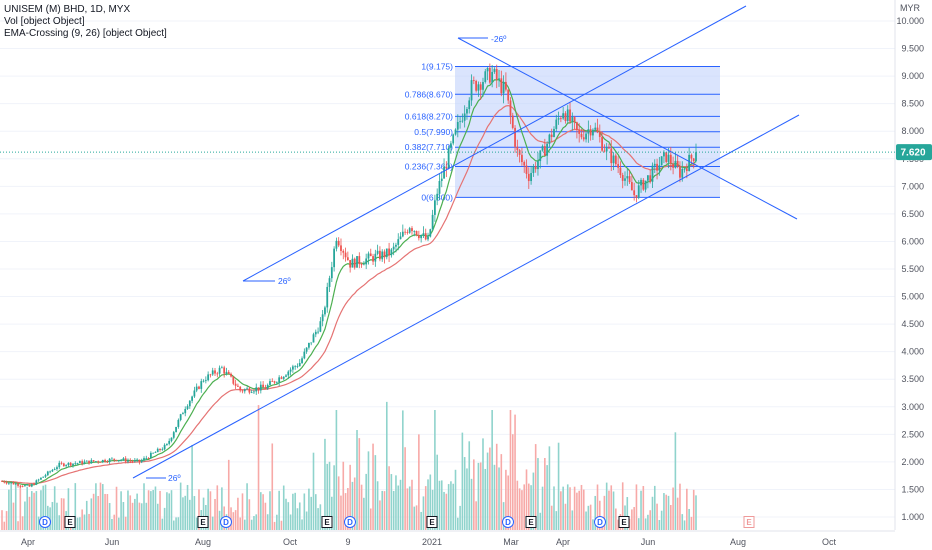 The image size is (932, 550). Describe the element at coordinates (912, 214) in the screenshot. I see `y-tick-label: 6.500` at that location.